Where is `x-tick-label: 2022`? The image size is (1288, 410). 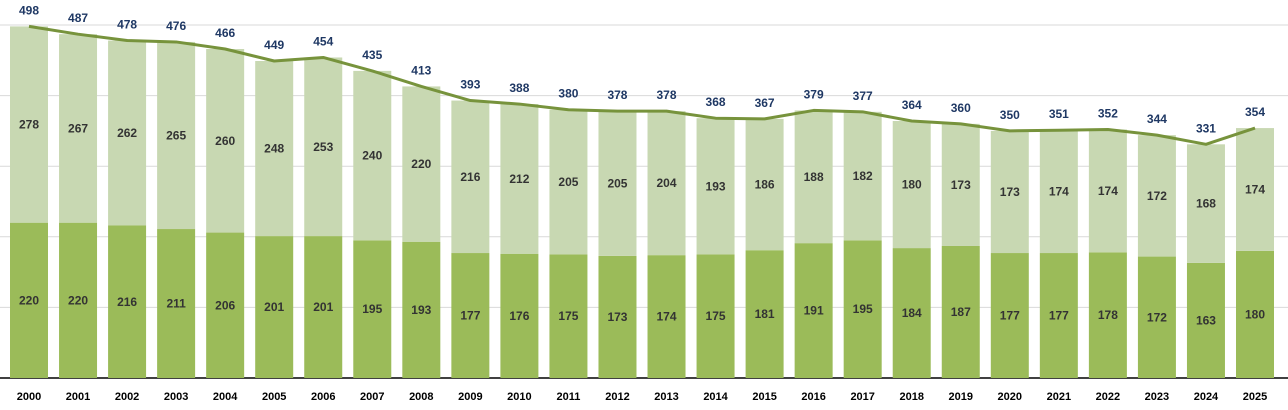 x-tick-label: 2022 is located at coordinates (1108, 397).